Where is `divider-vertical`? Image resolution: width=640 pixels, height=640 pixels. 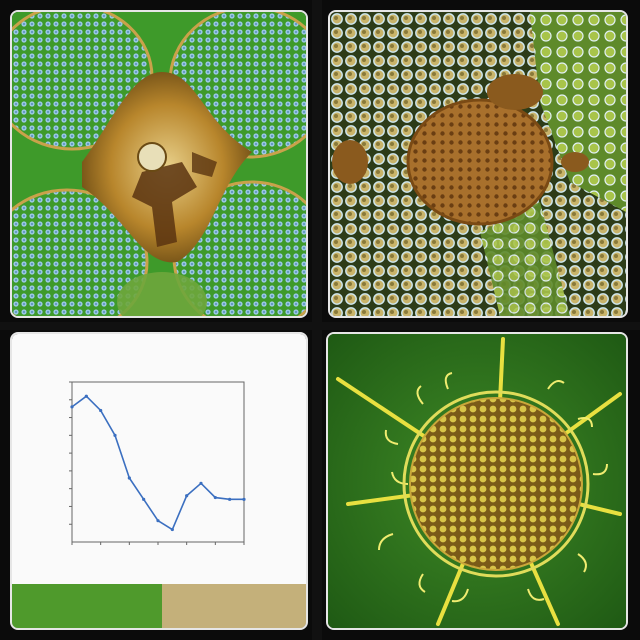 divider-vertical is located at coordinates (317, 320).